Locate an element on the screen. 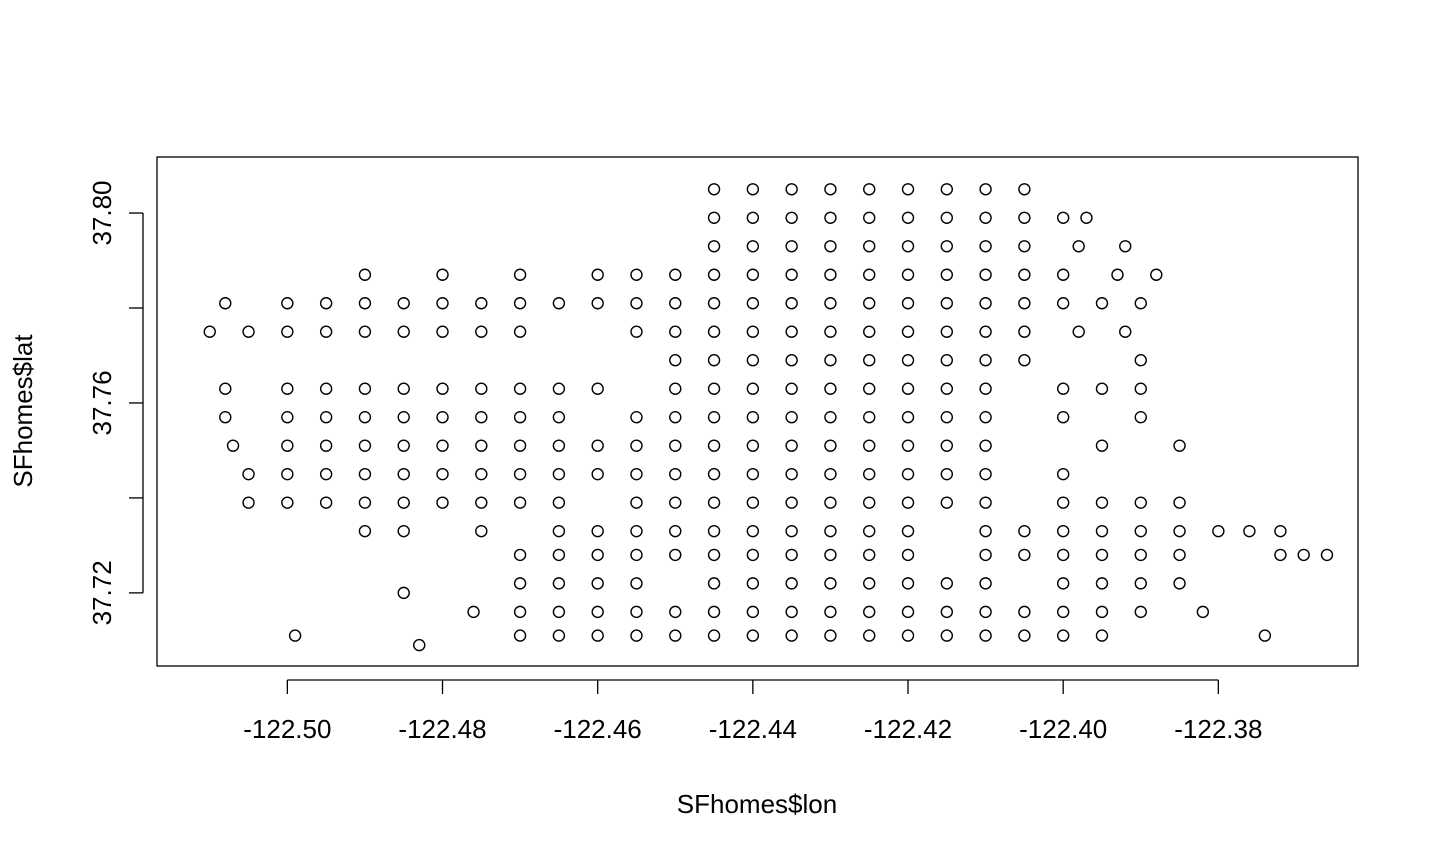 This screenshot has width=1440, height=864. x-tick-label: -122.50 is located at coordinates (287, 729).